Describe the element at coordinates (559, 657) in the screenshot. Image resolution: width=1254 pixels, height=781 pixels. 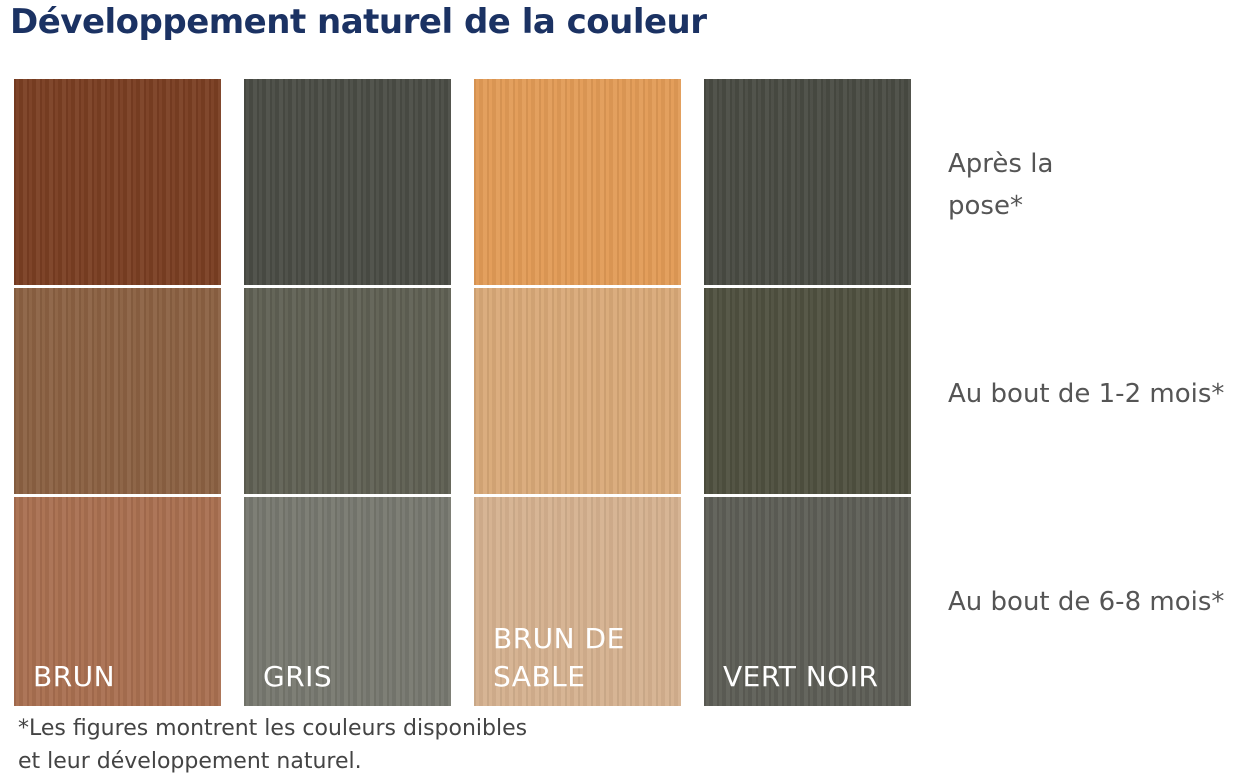
I see `color-name: BRUN DE SABLE` at that location.